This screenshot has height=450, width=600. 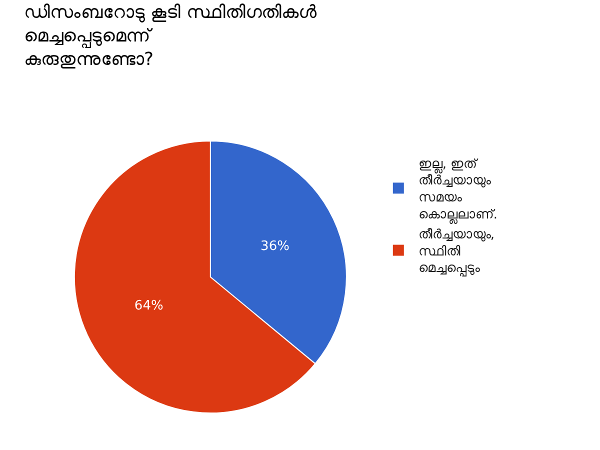 I want to click on data-label: 64%, so click(x=149, y=306).